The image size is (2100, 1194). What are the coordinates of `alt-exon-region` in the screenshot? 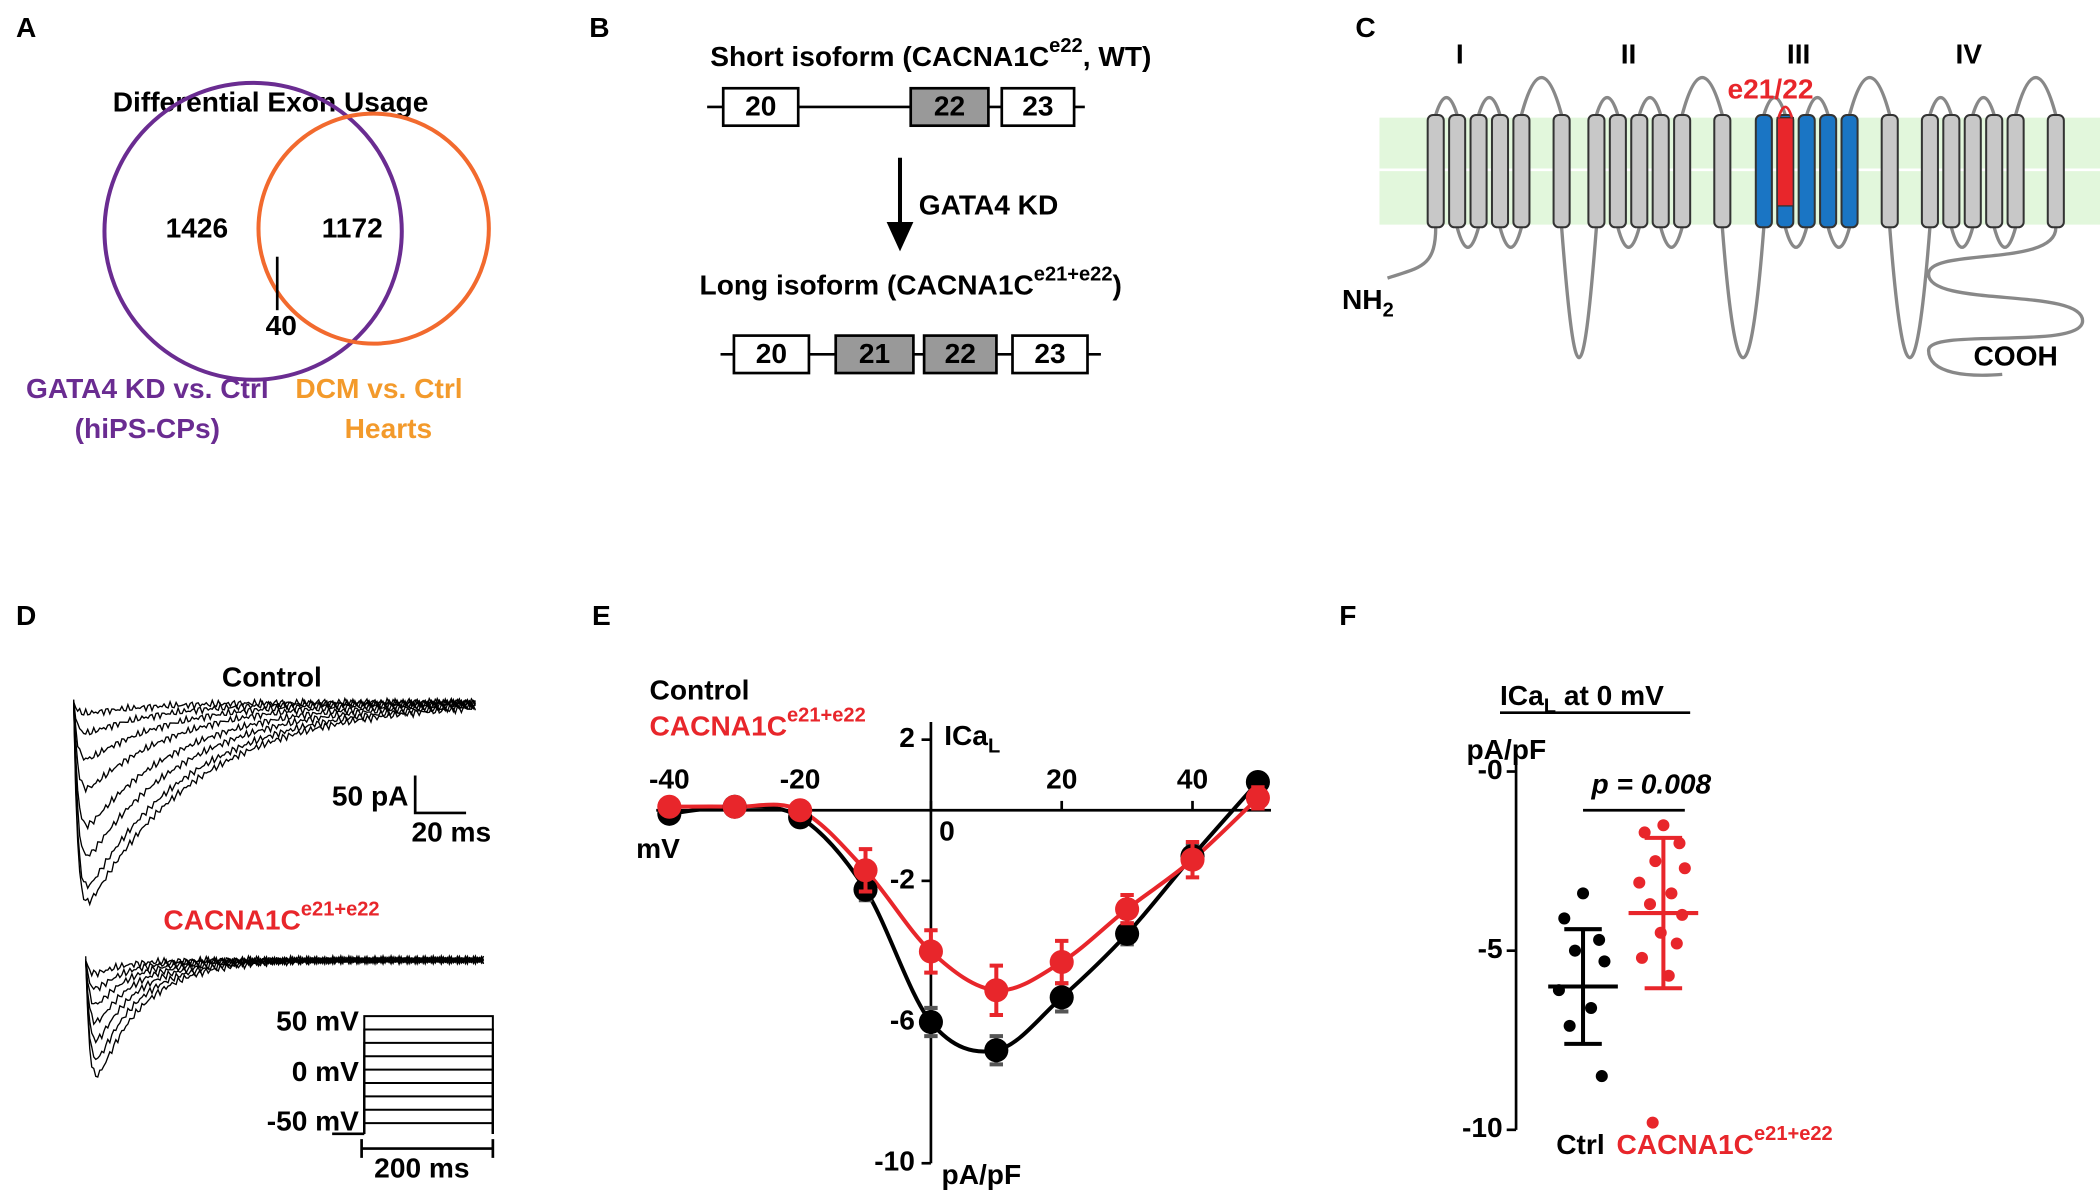 It's located at (1785, 161).